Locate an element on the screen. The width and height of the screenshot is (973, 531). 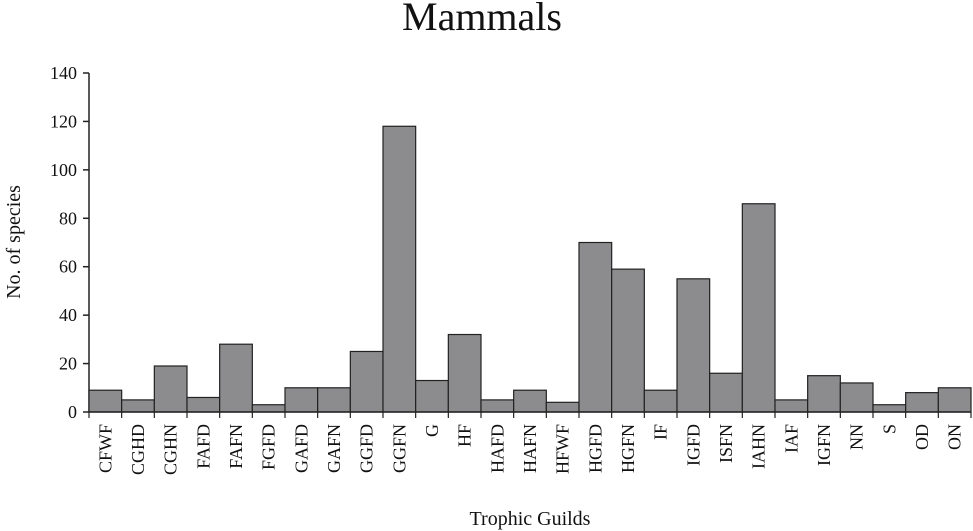
y-tick-label: 100 is located at coordinates (63, 170).